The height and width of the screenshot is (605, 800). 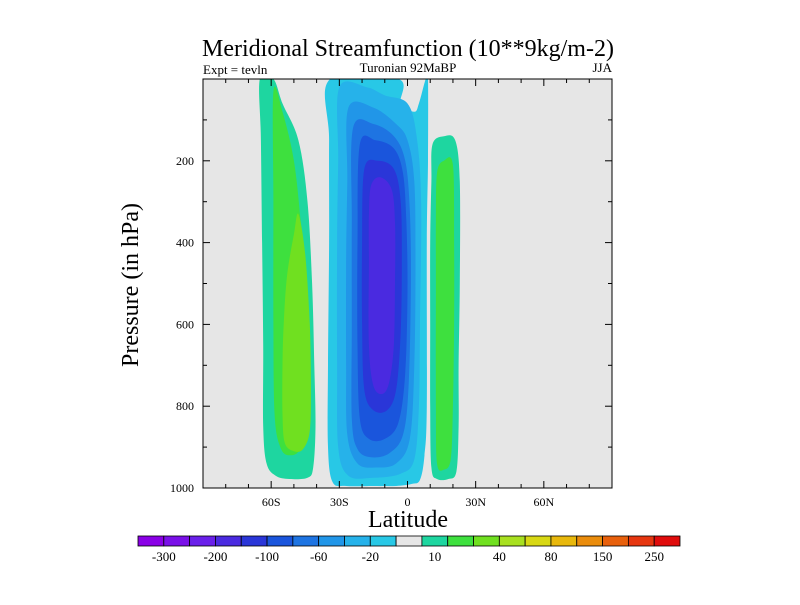 What do you see at coordinates (434, 556) in the screenshot?
I see `colorbar-label: 10` at bounding box center [434, 556].